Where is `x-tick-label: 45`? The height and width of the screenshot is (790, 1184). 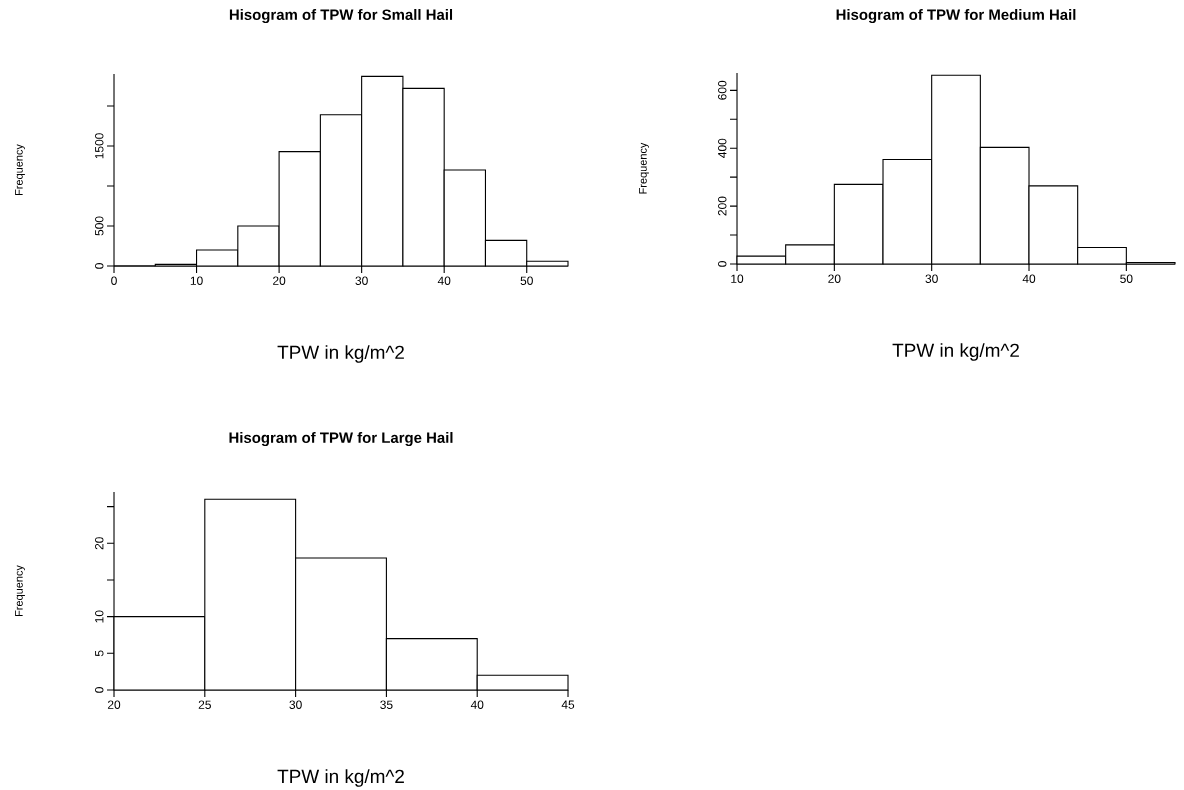 x-tick-label: 45 is located at coordinates (568, 704).